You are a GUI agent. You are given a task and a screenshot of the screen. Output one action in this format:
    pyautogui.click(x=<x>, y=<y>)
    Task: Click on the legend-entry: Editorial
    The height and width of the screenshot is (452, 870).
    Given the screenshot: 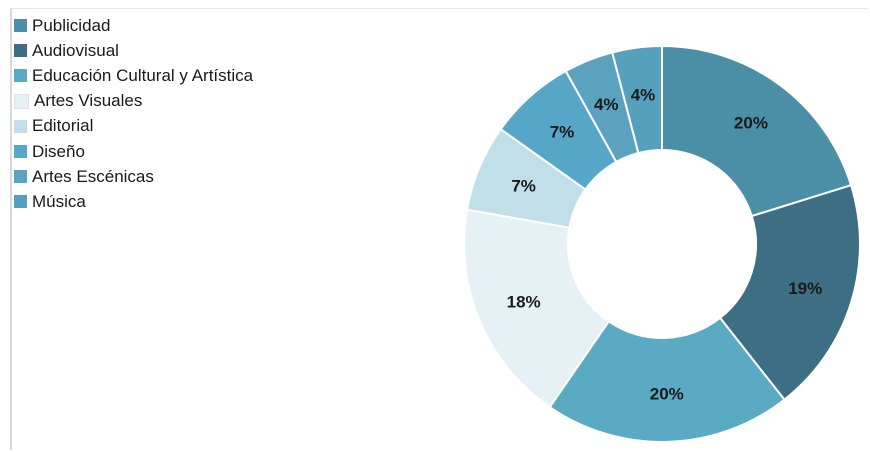 What is the action you would take?
    pyautogui.click(x=133, y=126)
    